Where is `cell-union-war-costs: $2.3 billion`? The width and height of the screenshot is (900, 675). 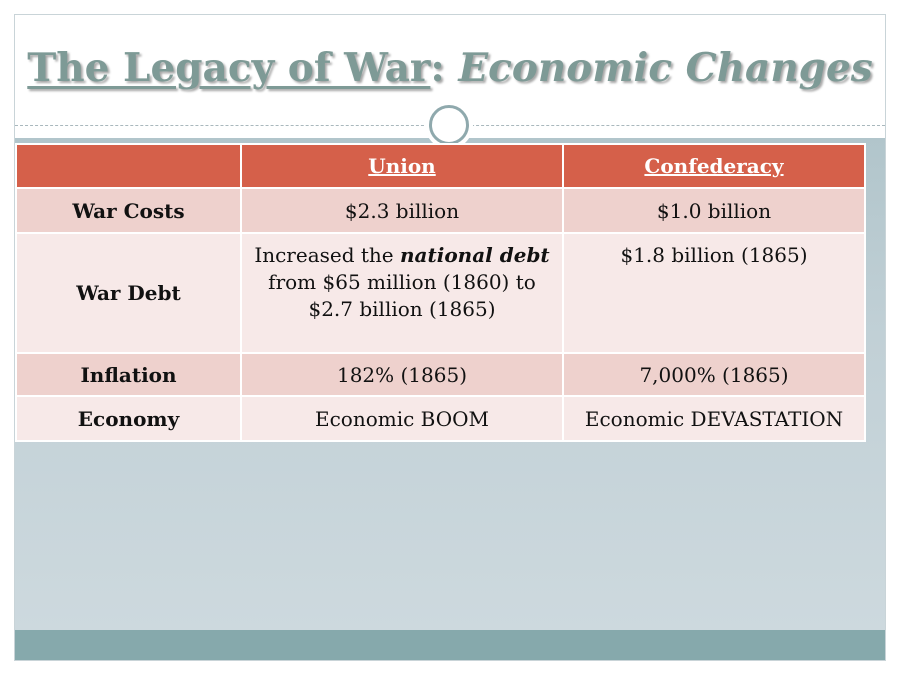 cell-union-war-costs: $2.3 billion is located at coordinates (402, 210).